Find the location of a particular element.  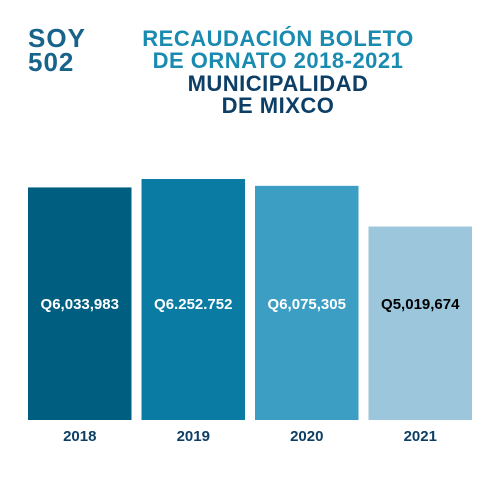

x-tick-label: 2019 is located at coordinates (193, 436).